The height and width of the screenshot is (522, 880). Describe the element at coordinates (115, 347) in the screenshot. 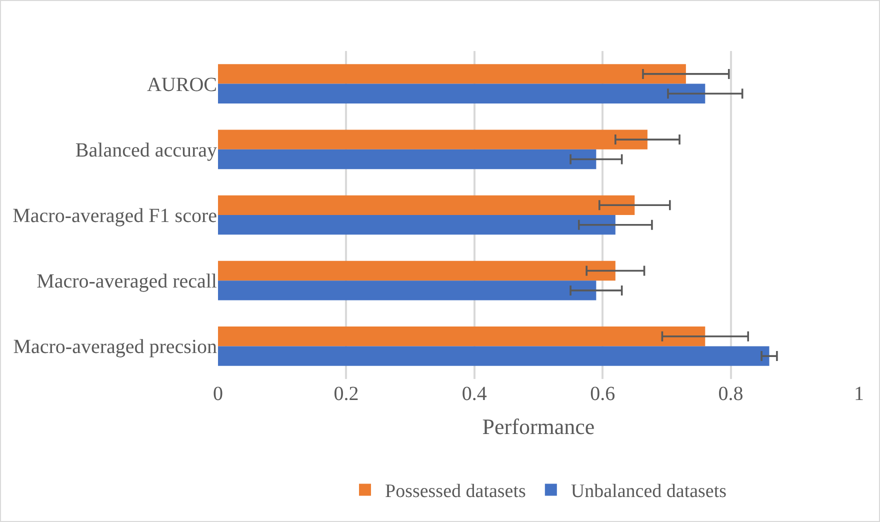

I see `y-tick-label: Macro-averaged precsion` at that location.